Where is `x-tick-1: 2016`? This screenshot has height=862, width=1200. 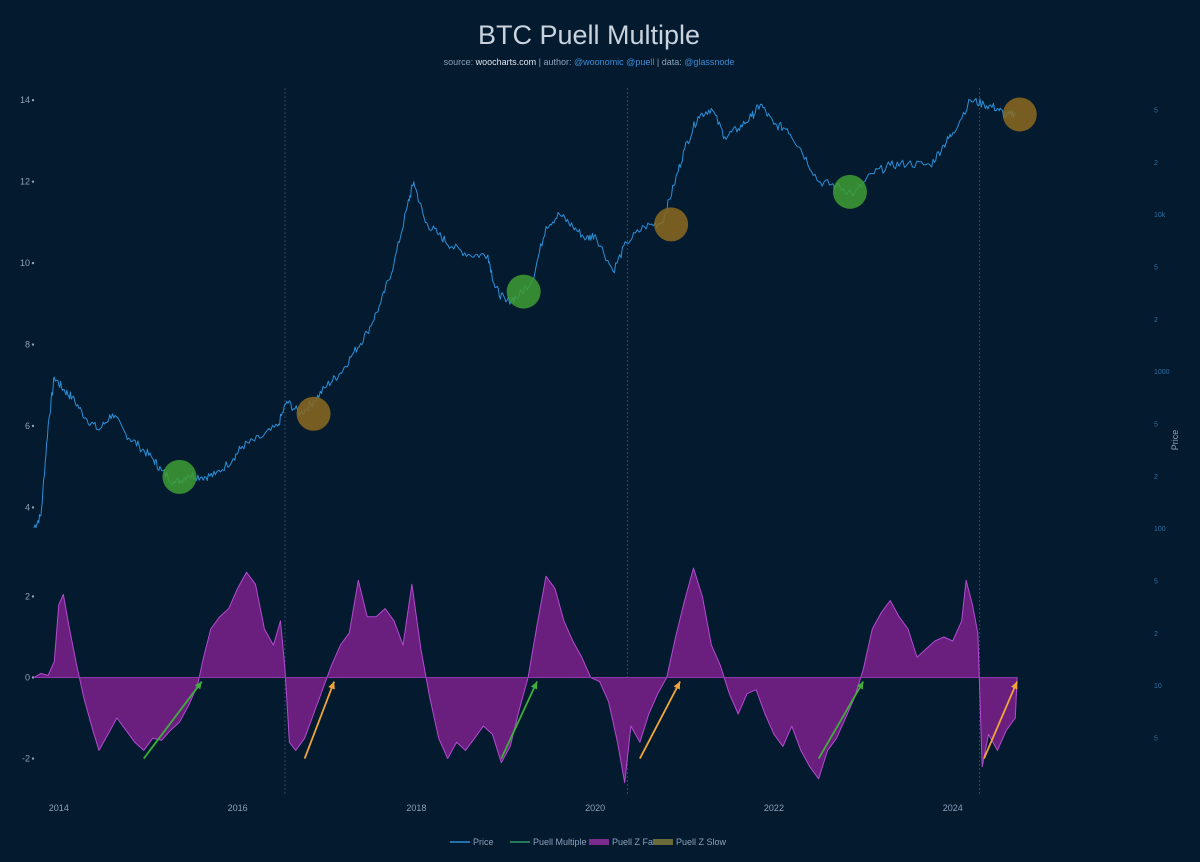
x-tick-1: 2016 is located at coordinates (238, 808).